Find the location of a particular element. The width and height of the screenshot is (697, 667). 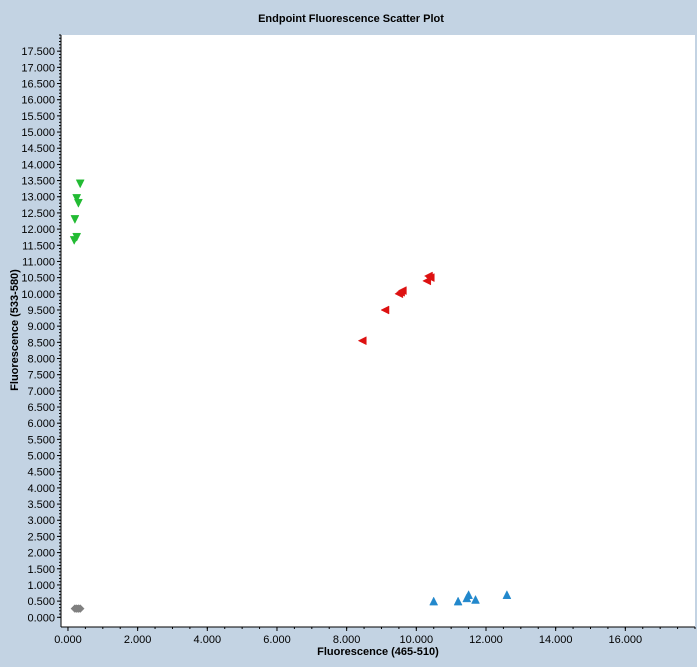

y-tick-label: 14.500 is located at coordinates (38, 149).